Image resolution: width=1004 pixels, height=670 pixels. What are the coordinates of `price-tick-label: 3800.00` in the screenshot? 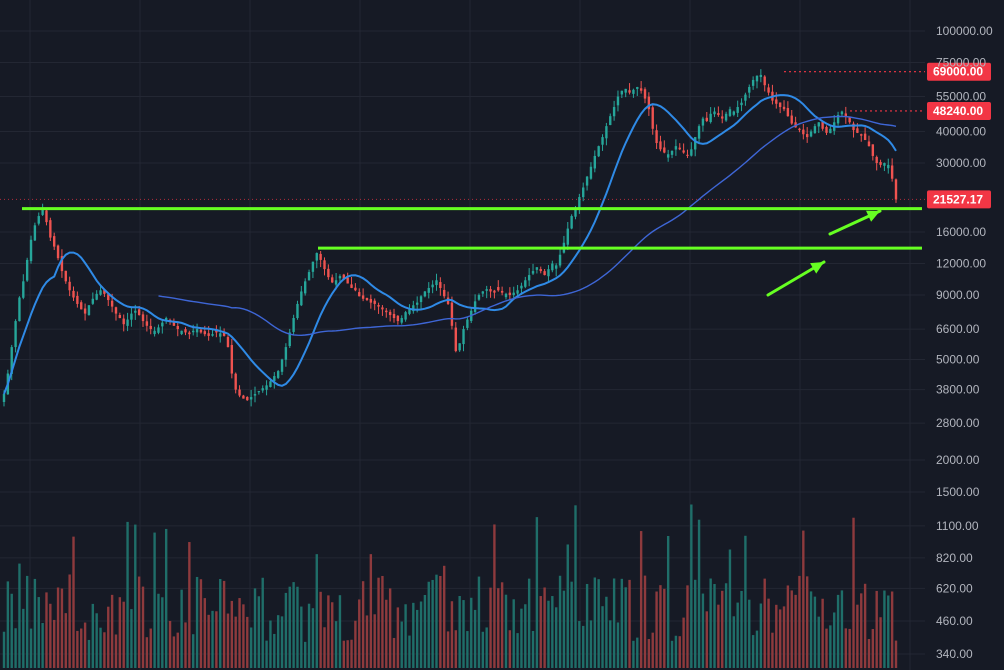 It's located at (958, 390).